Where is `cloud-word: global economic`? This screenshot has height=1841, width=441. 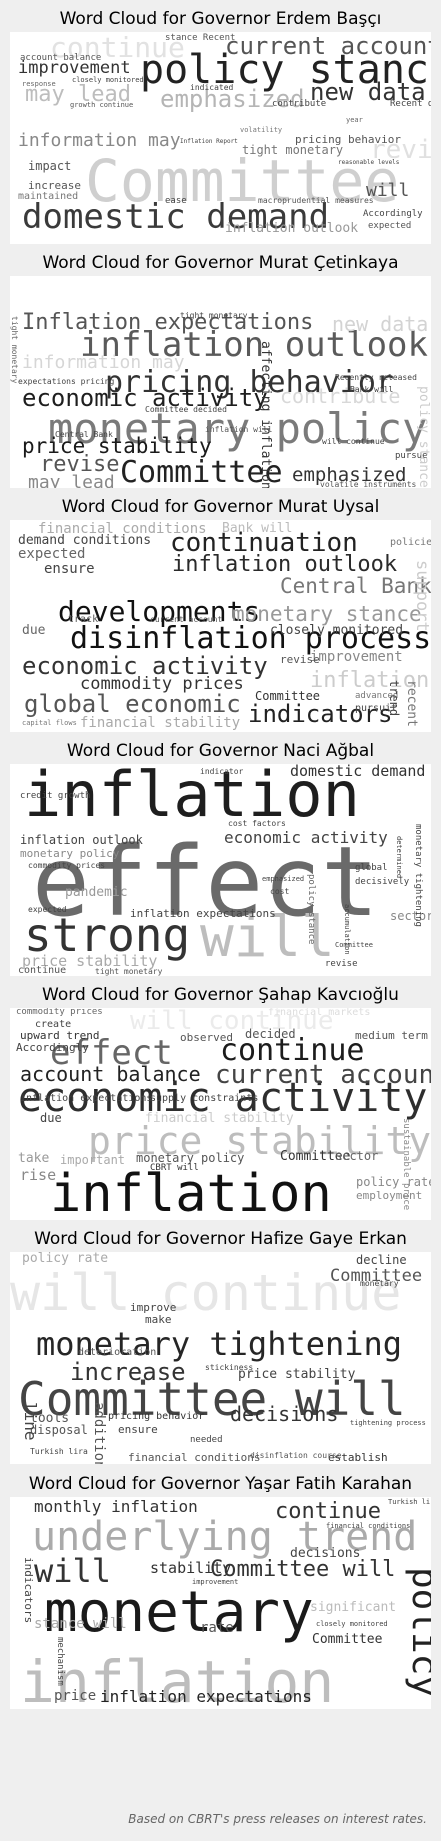 cloud-word: global economic is located at coordinates (132, 704).